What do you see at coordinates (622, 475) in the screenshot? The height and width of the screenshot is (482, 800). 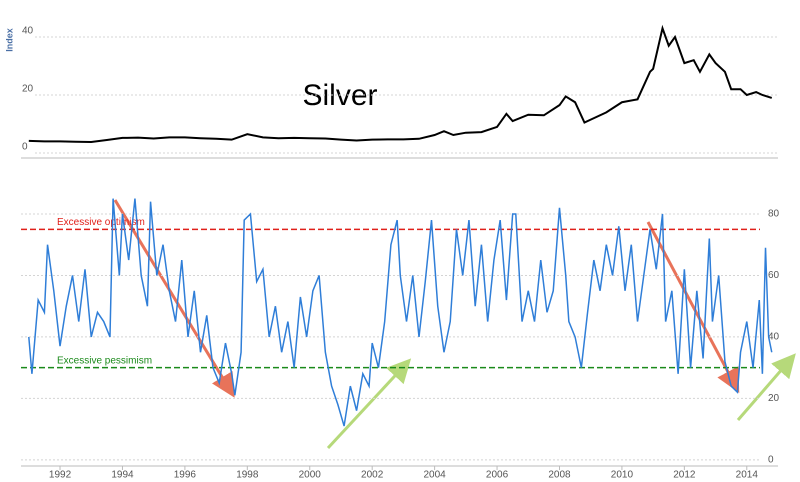 I see `x-tick-label: 2010` at bounding box center [622, 475].